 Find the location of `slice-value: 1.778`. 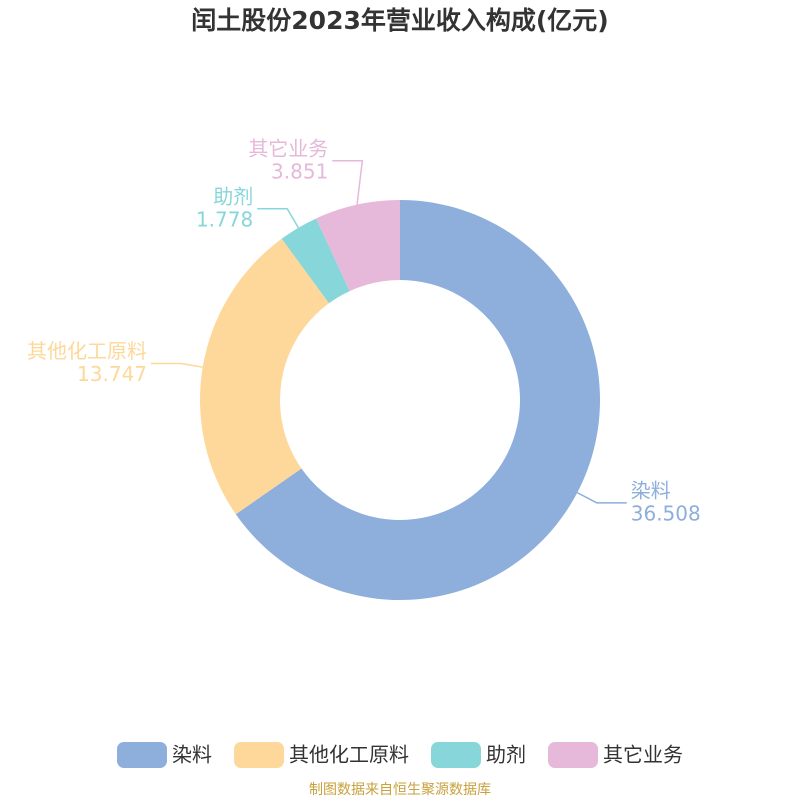

slice-value: 1.778 is located at coordinates (224, 219).